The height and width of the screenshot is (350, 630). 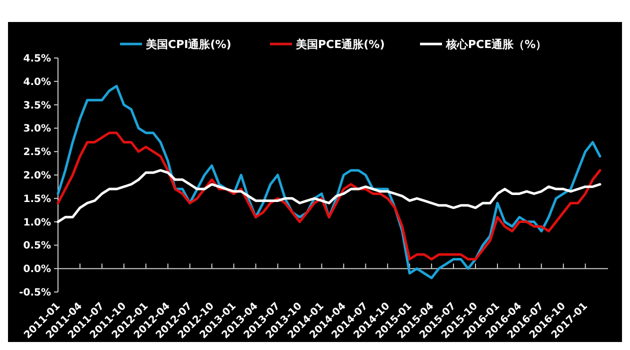 What do you see at coordinates (188, 44) in the screenshot?
I see `legend-label: 美国CPI通胀(%)` at bounding box center [188, 44].